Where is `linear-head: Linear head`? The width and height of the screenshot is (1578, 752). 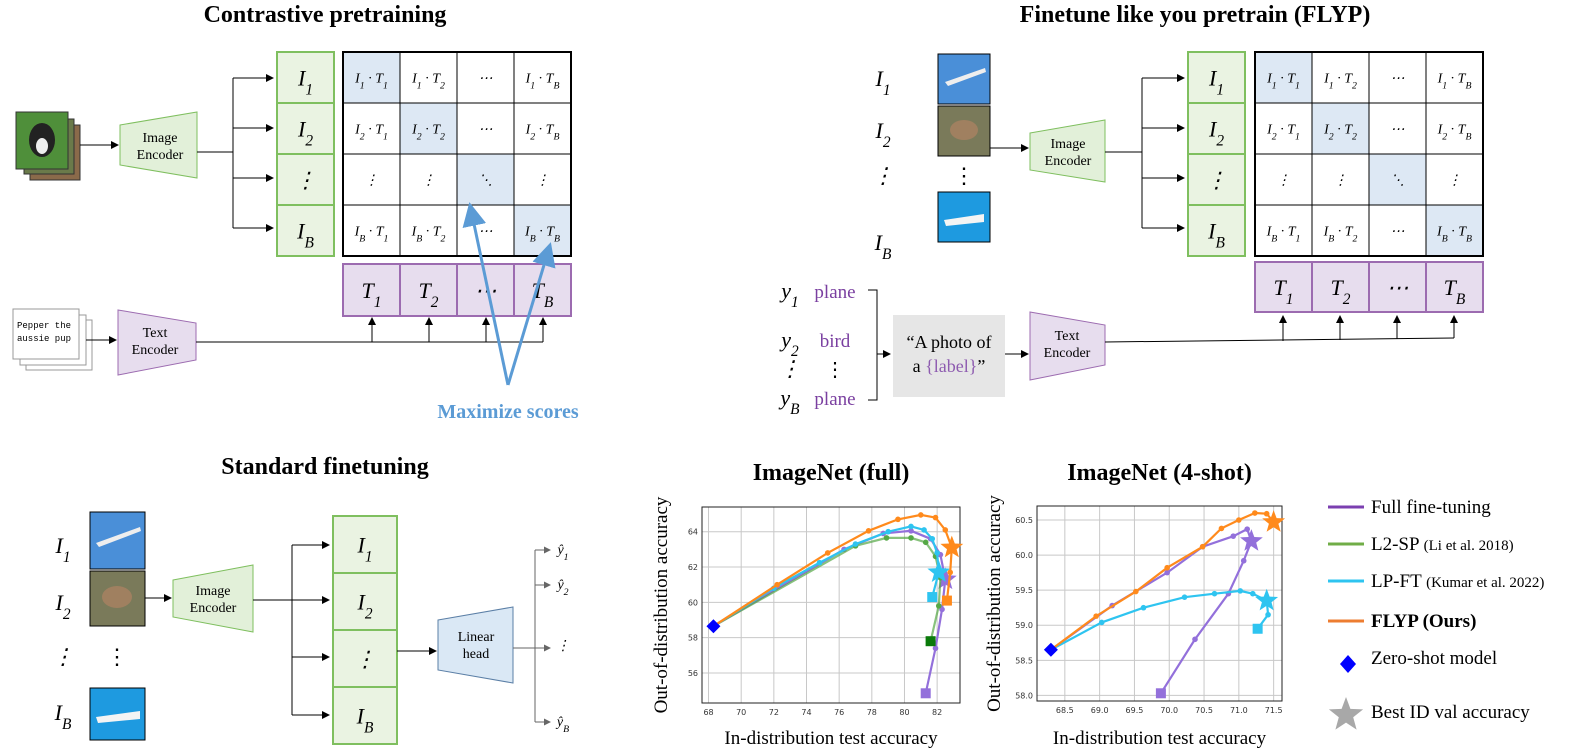 linear-head: Linear head is located at coordinates (475, 645).